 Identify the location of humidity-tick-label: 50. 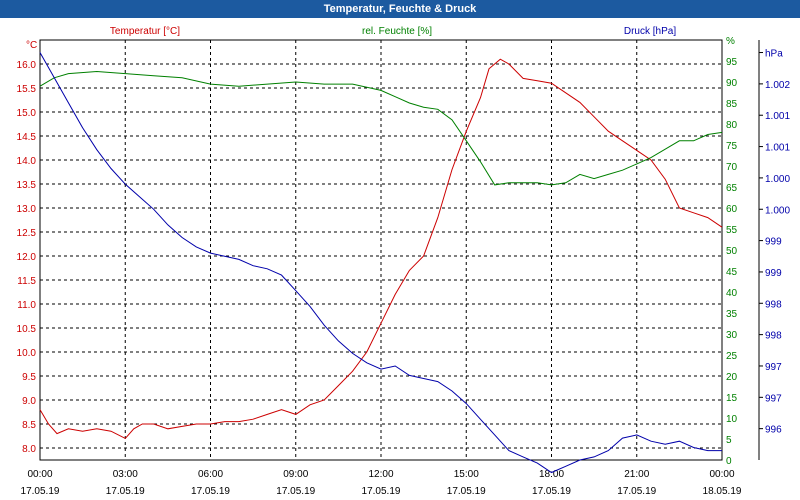
(732, 251).